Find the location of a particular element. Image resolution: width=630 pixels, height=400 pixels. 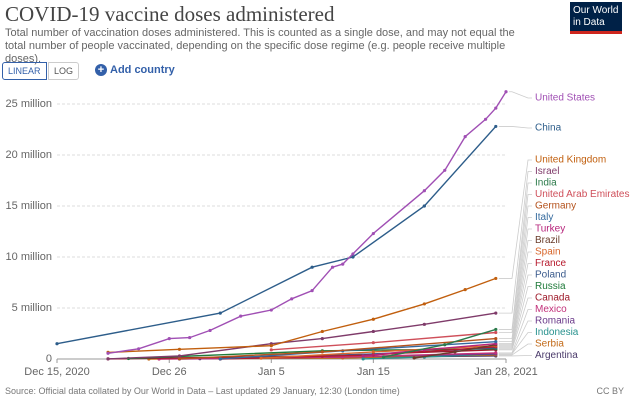

legend-label: United States is located at coordinates (565, 98).